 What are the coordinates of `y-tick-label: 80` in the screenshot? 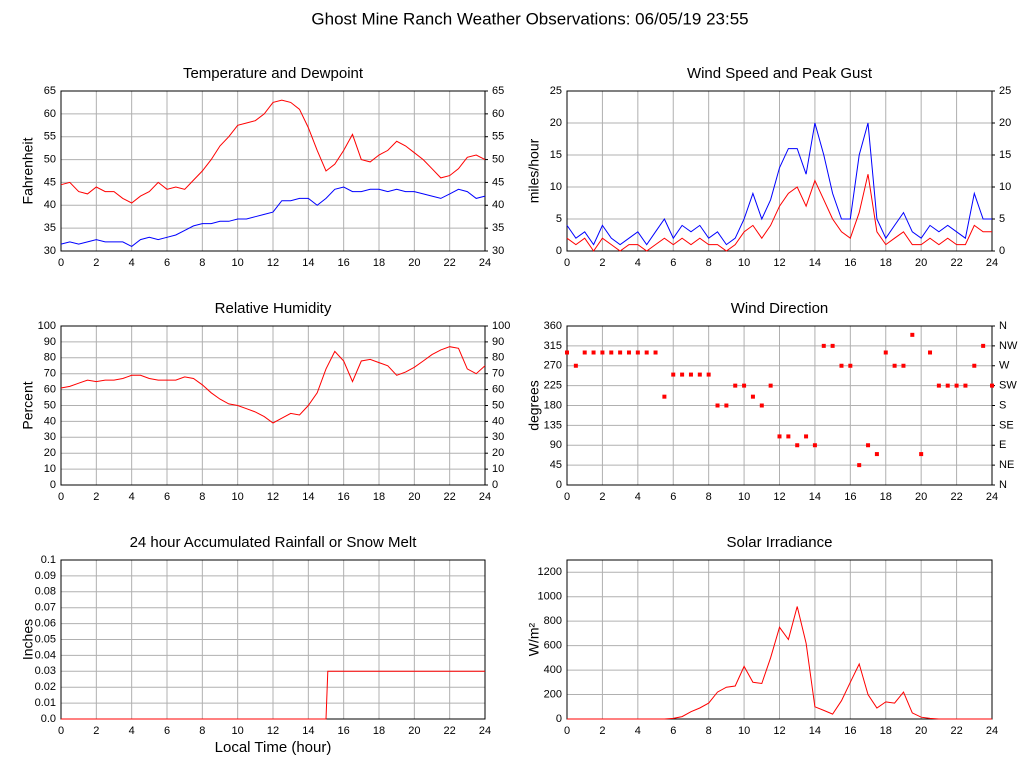 It's located at (50, 358).